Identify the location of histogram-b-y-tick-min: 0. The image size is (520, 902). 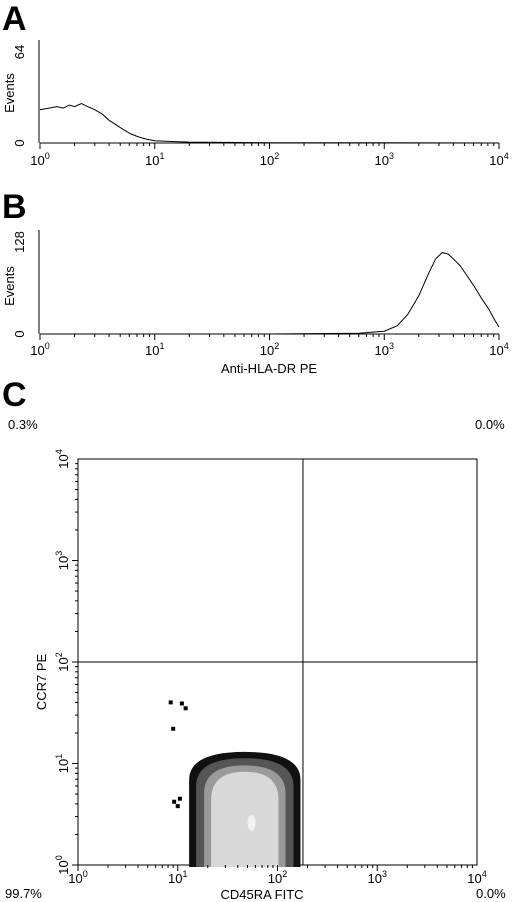
(19, 333).